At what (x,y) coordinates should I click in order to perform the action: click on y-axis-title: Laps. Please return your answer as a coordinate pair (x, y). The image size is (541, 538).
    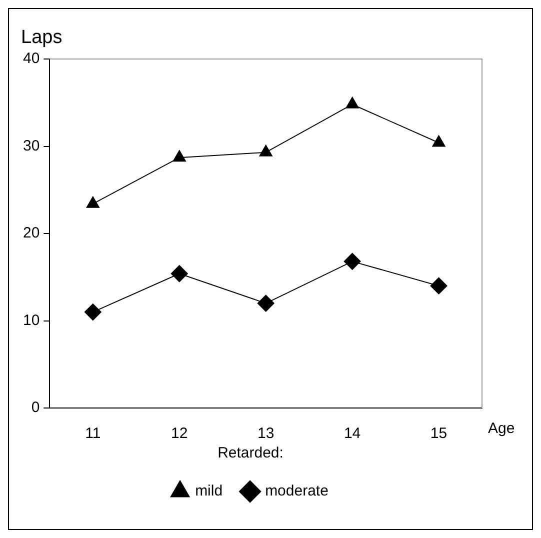
    Looking at the image, I should click on (41, 37).